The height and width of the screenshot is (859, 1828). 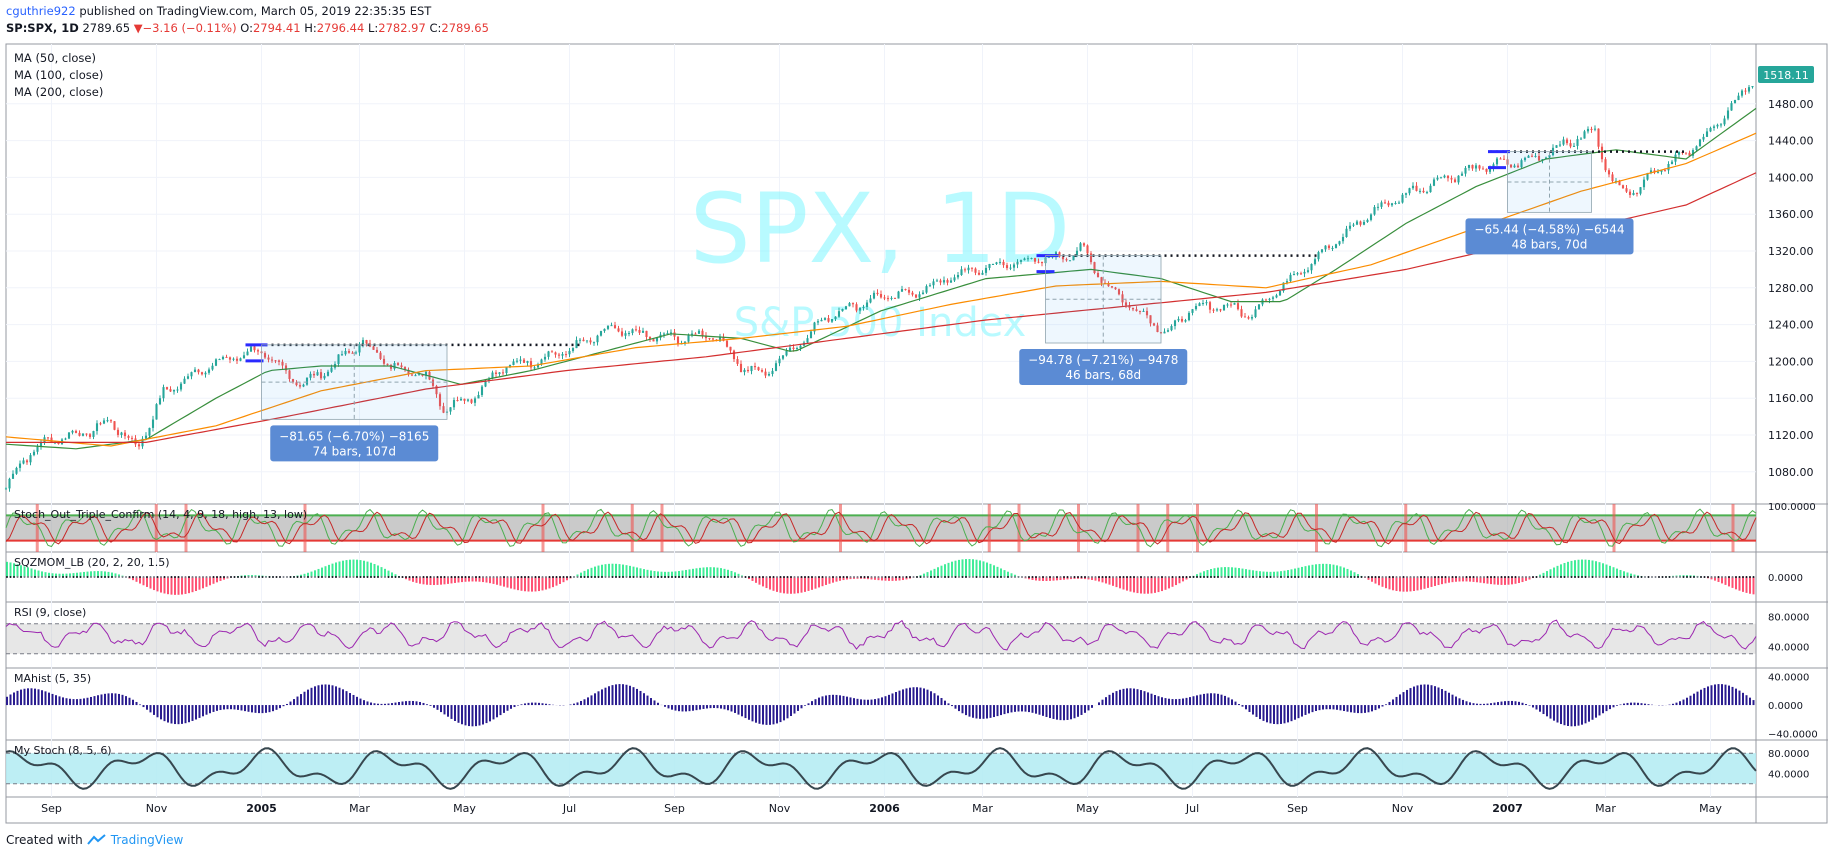 I want to click on stoch-out-d-line, so click(x=881, y=528).